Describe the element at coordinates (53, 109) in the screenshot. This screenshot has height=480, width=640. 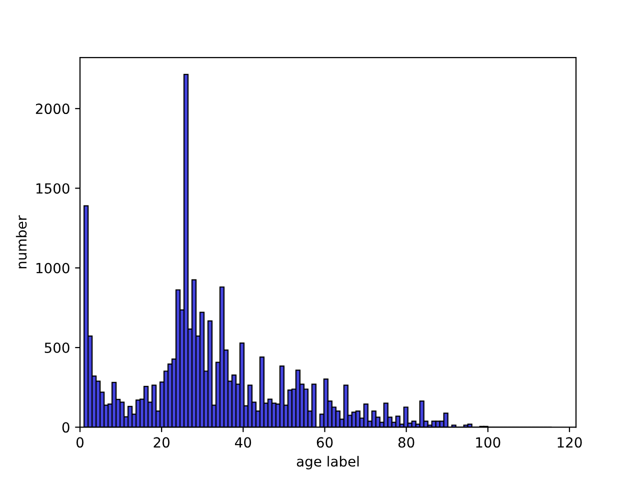
I see `y-tick-label: 2000` at that location.